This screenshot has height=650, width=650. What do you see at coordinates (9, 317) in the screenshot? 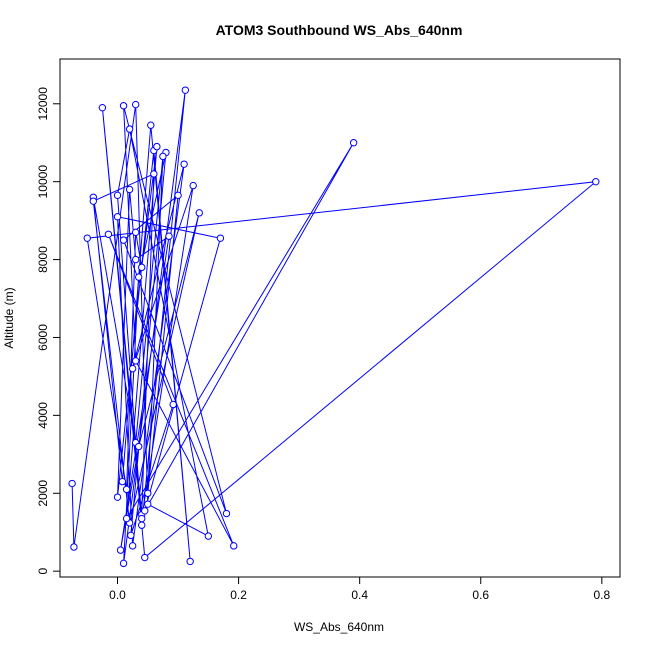
I see `y-axis-label: Altitude (m)` at bounding box center [9, 317].